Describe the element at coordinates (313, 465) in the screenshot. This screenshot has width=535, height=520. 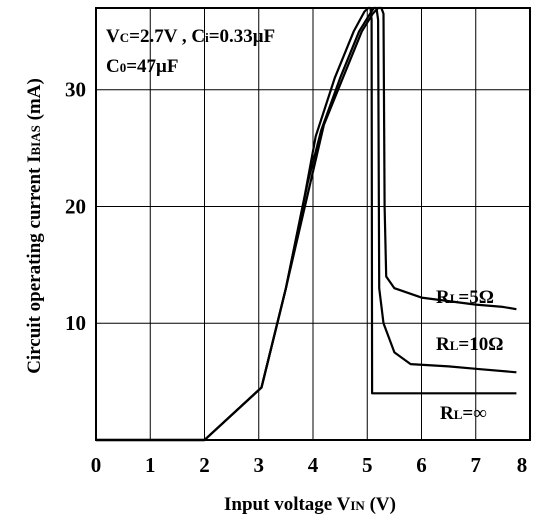
I see `x-tick-label: 4` at that location.